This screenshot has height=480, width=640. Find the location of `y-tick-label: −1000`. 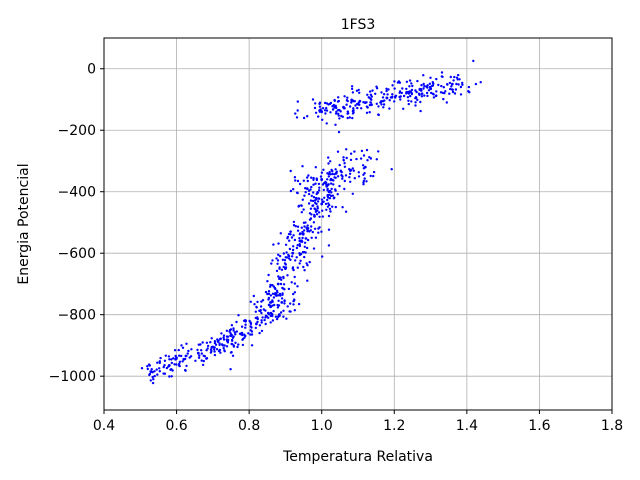

y-tick-label: −1000 is located at coordinates (72, 377).